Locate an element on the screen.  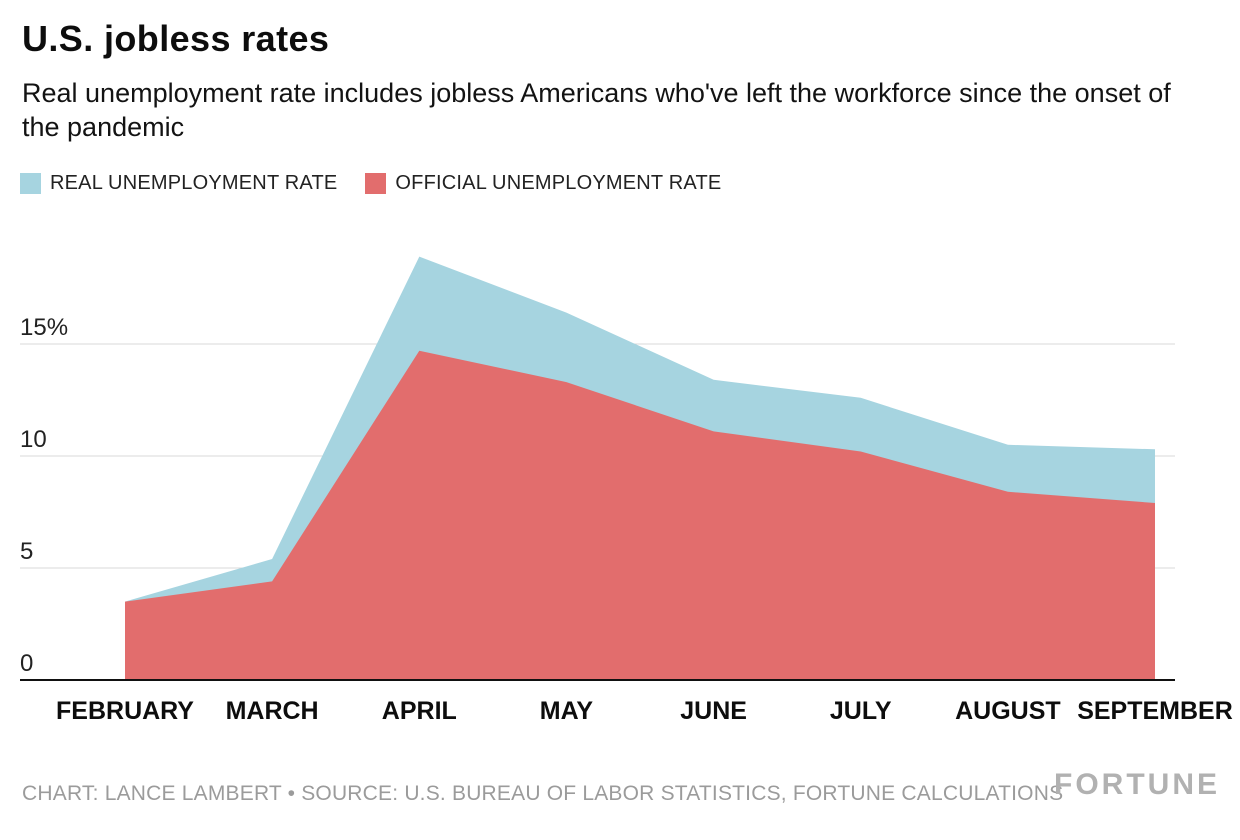
y-tick-label: 5 is located at coordinates (26, 551).